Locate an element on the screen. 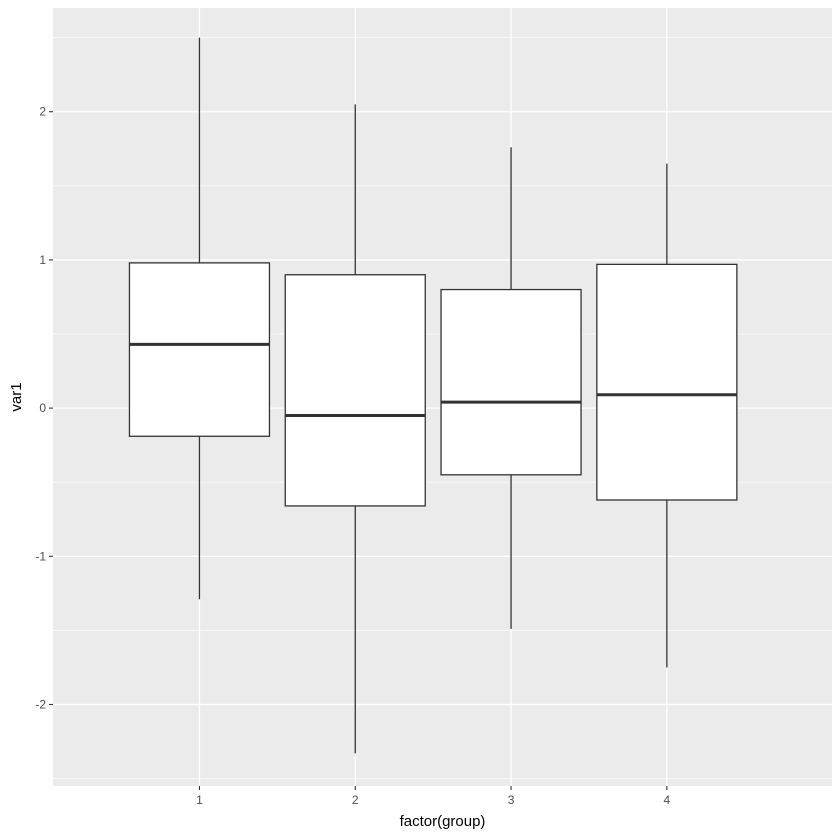 The width and height of the screenshot is (840, 840). y-axis: -2 -1 0 1 2 is located at coordinates (44, 408).